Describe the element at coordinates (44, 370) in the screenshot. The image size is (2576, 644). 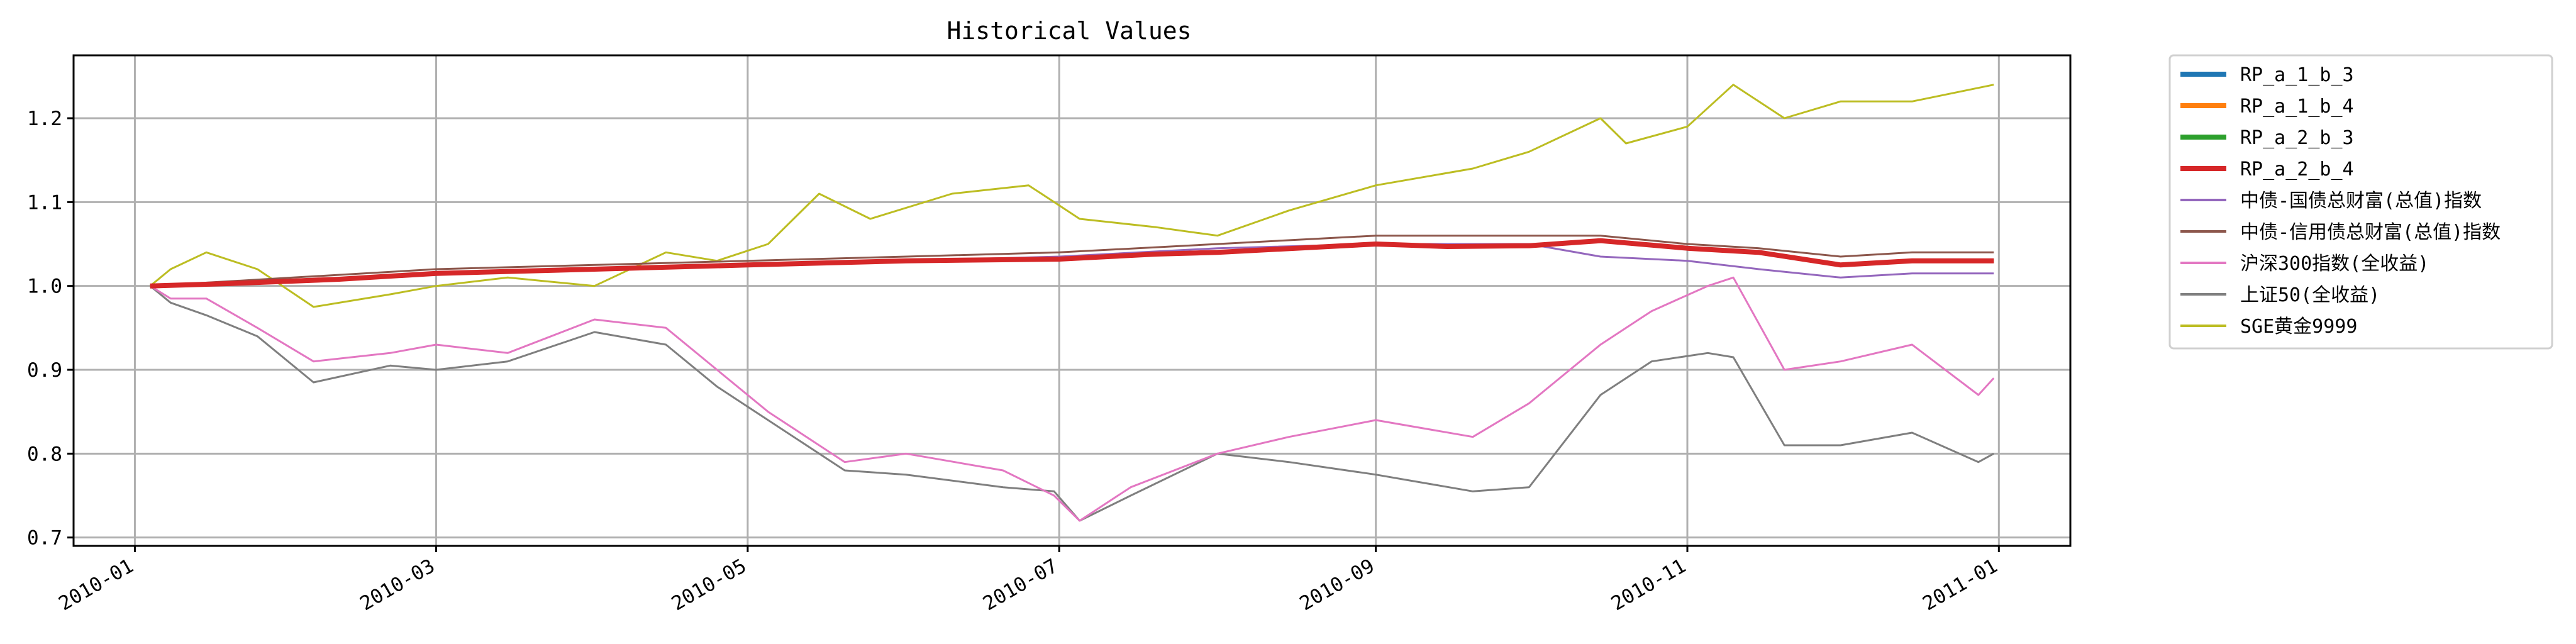
I see `y-tick-label: 0.9` at that location.